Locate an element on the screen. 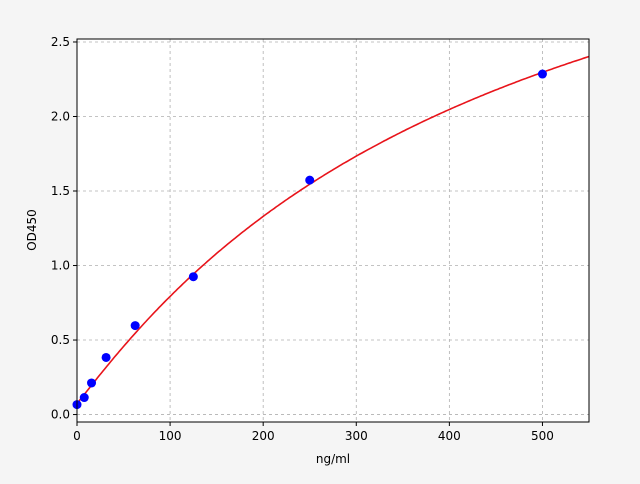 Image resolution: width=640 pixels, height=484 pixels. x-tick-label: 200 is located at coordinates (263, 436).